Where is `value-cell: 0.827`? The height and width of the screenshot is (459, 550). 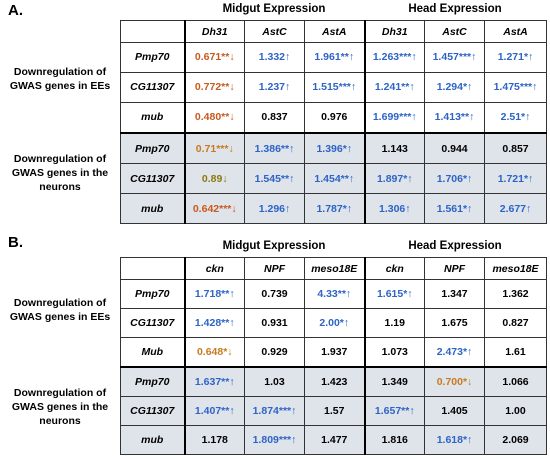 value-cell: 0.827 is located at coordinates (515, 322).